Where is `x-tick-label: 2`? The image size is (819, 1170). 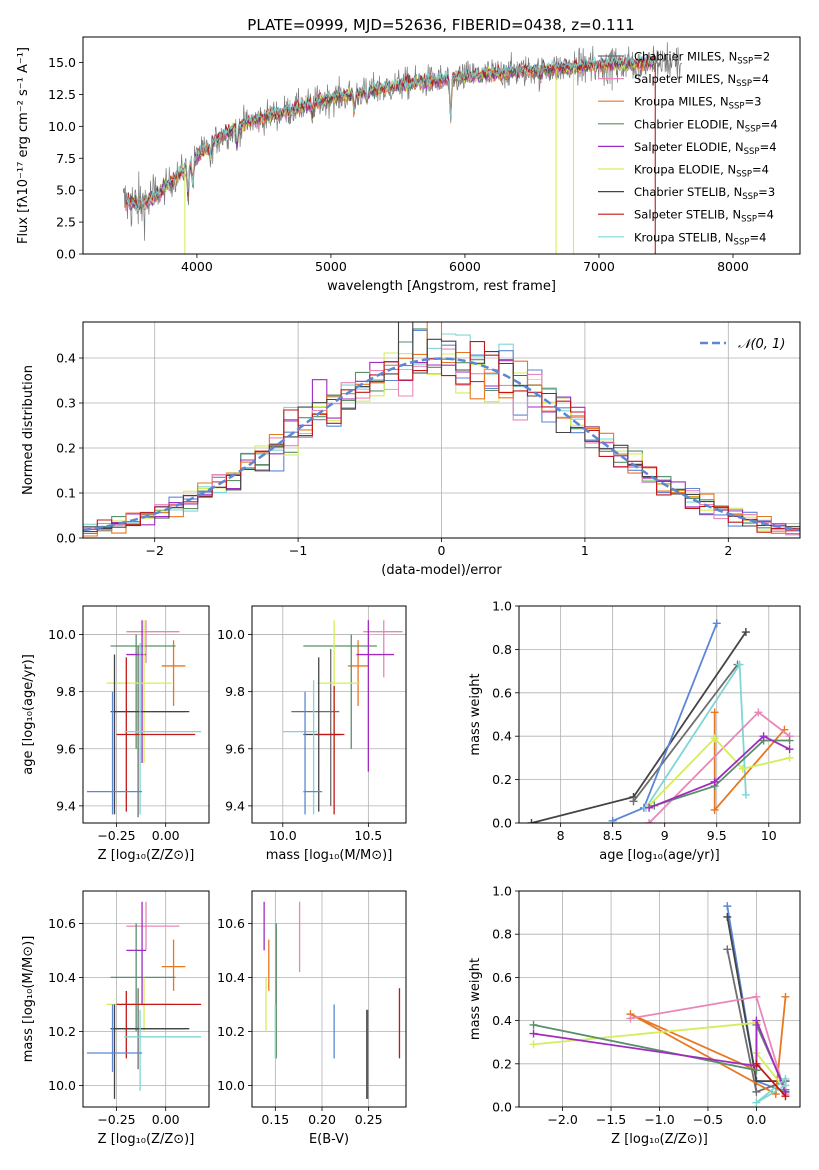 x-tick-label: 2 is located at coordinates (728, 550).